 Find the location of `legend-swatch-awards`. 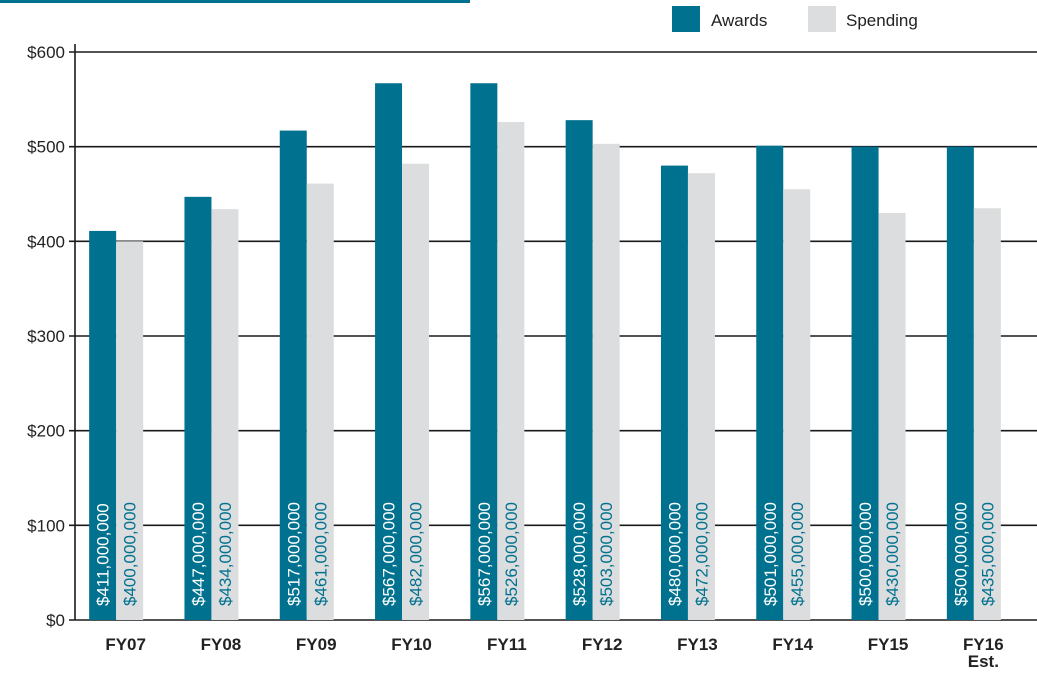

legend-swatch-awards is located at coordinates (686, 19).